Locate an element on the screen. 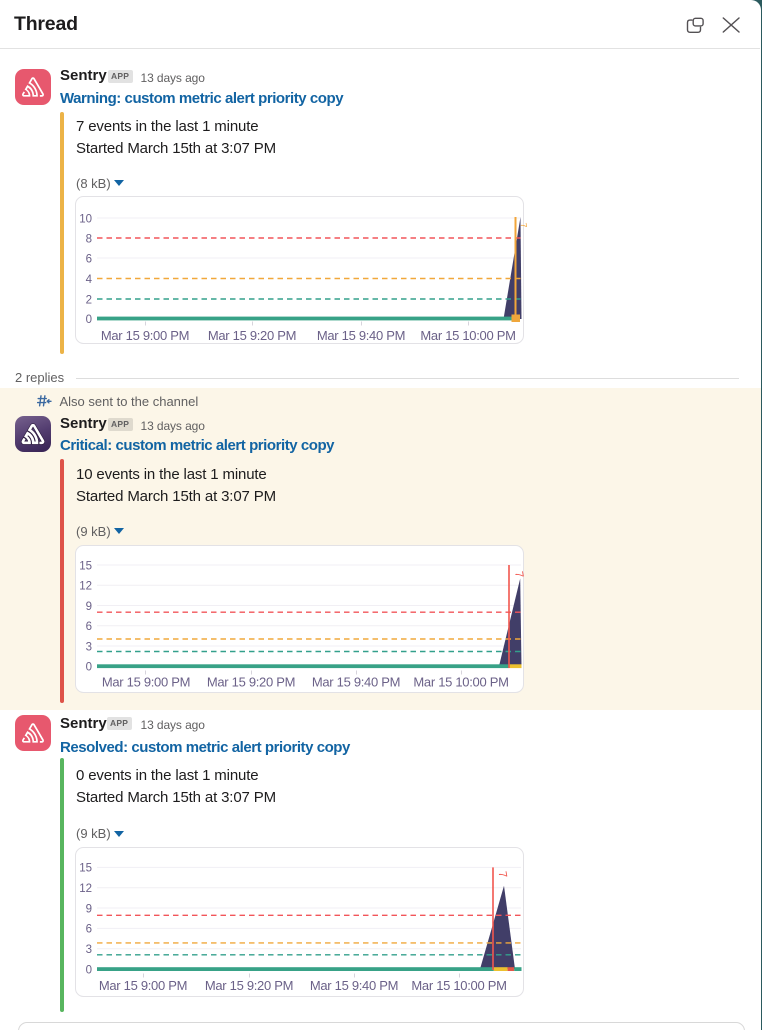 The height and width of the screenshot is (1030, 762). svg-text: 8 is located at coordinates (89, 239).